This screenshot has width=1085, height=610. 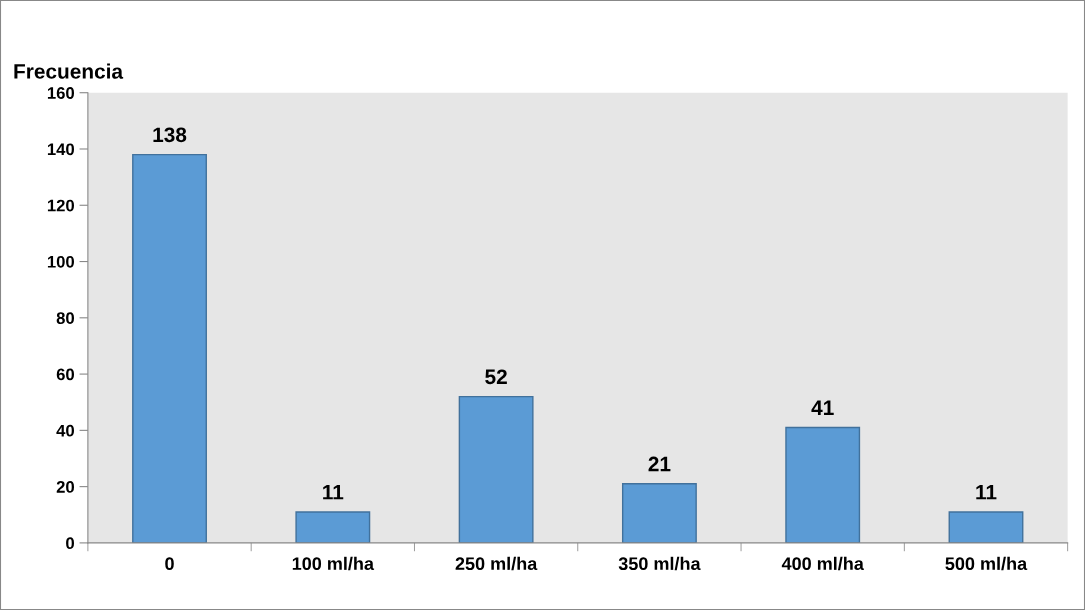 I want to click on y-axis-title: Frecuencia, so click(x=69, y=71).